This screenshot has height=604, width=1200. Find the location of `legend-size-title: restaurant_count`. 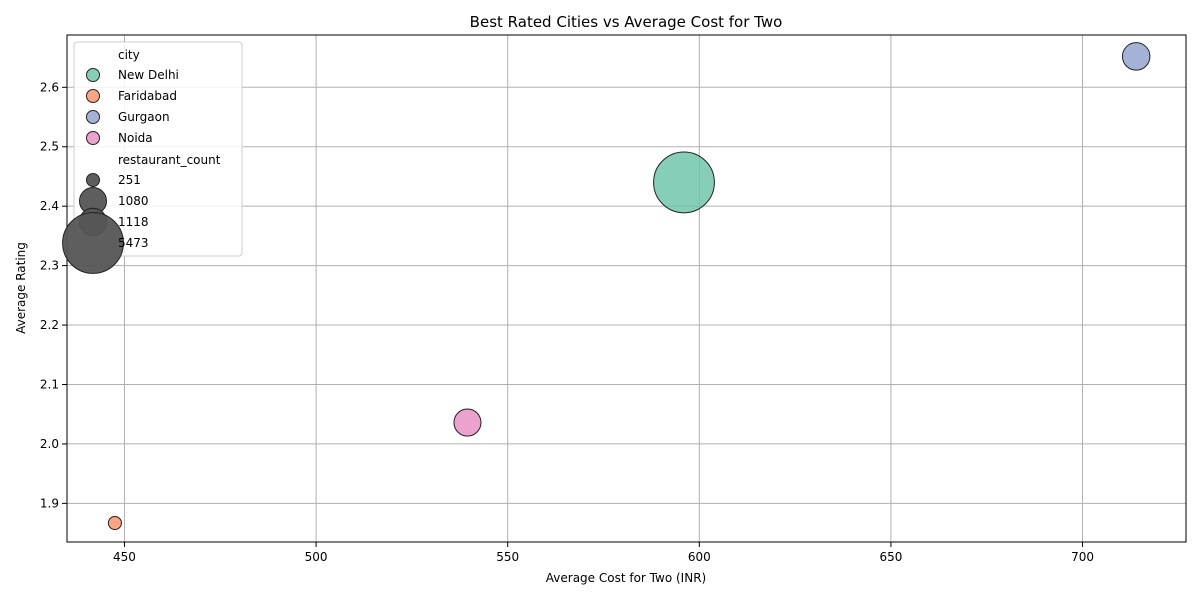

legend-size-title: restaurant_count is located at coordinates (169, 160).